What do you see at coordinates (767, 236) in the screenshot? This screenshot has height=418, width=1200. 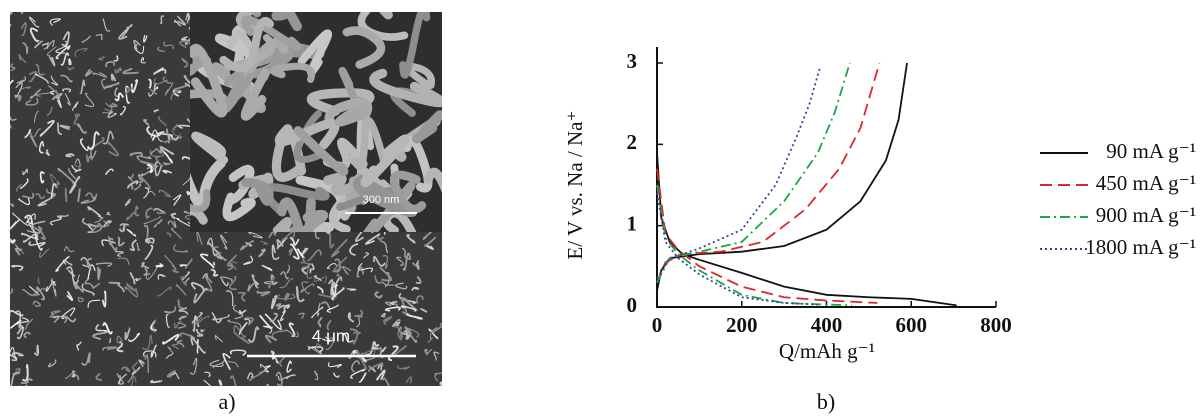 I see `curve` at bounding box center [767, 236].